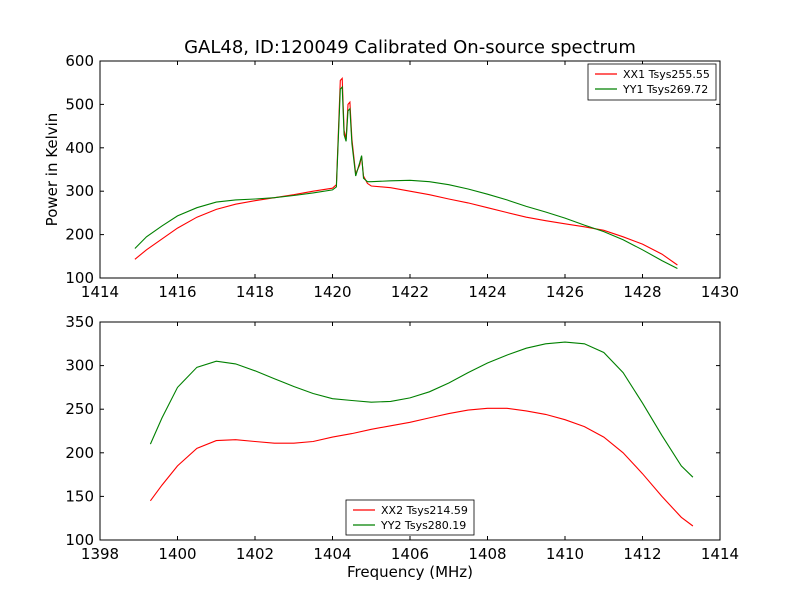  Describe the element at coordinates (565, 292) in the screenshot. I see `x-tick-label: 1426` at that location.